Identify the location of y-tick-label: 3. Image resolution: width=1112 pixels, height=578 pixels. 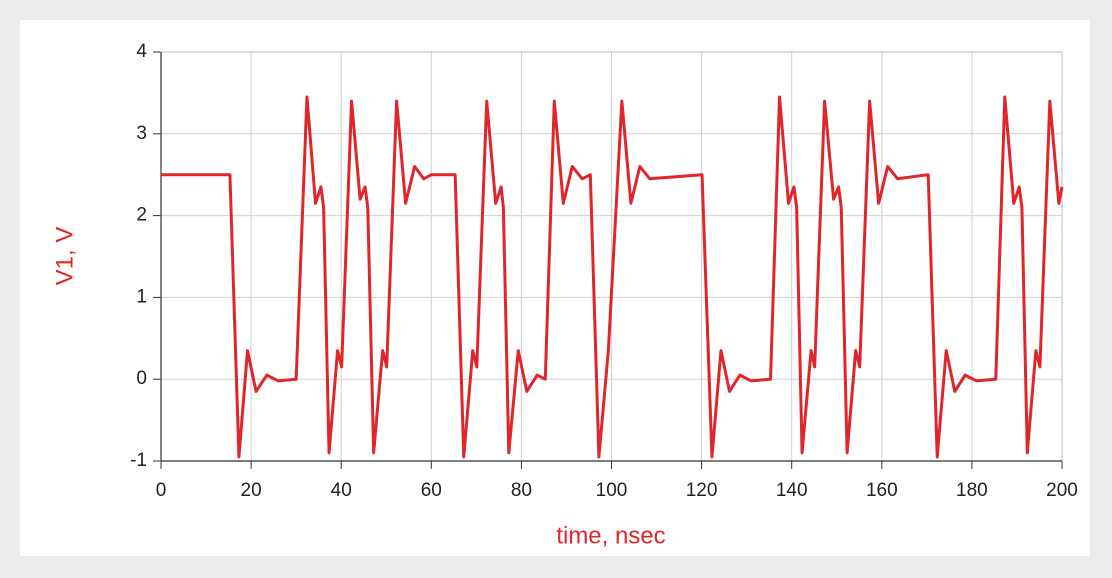
(141, 133).